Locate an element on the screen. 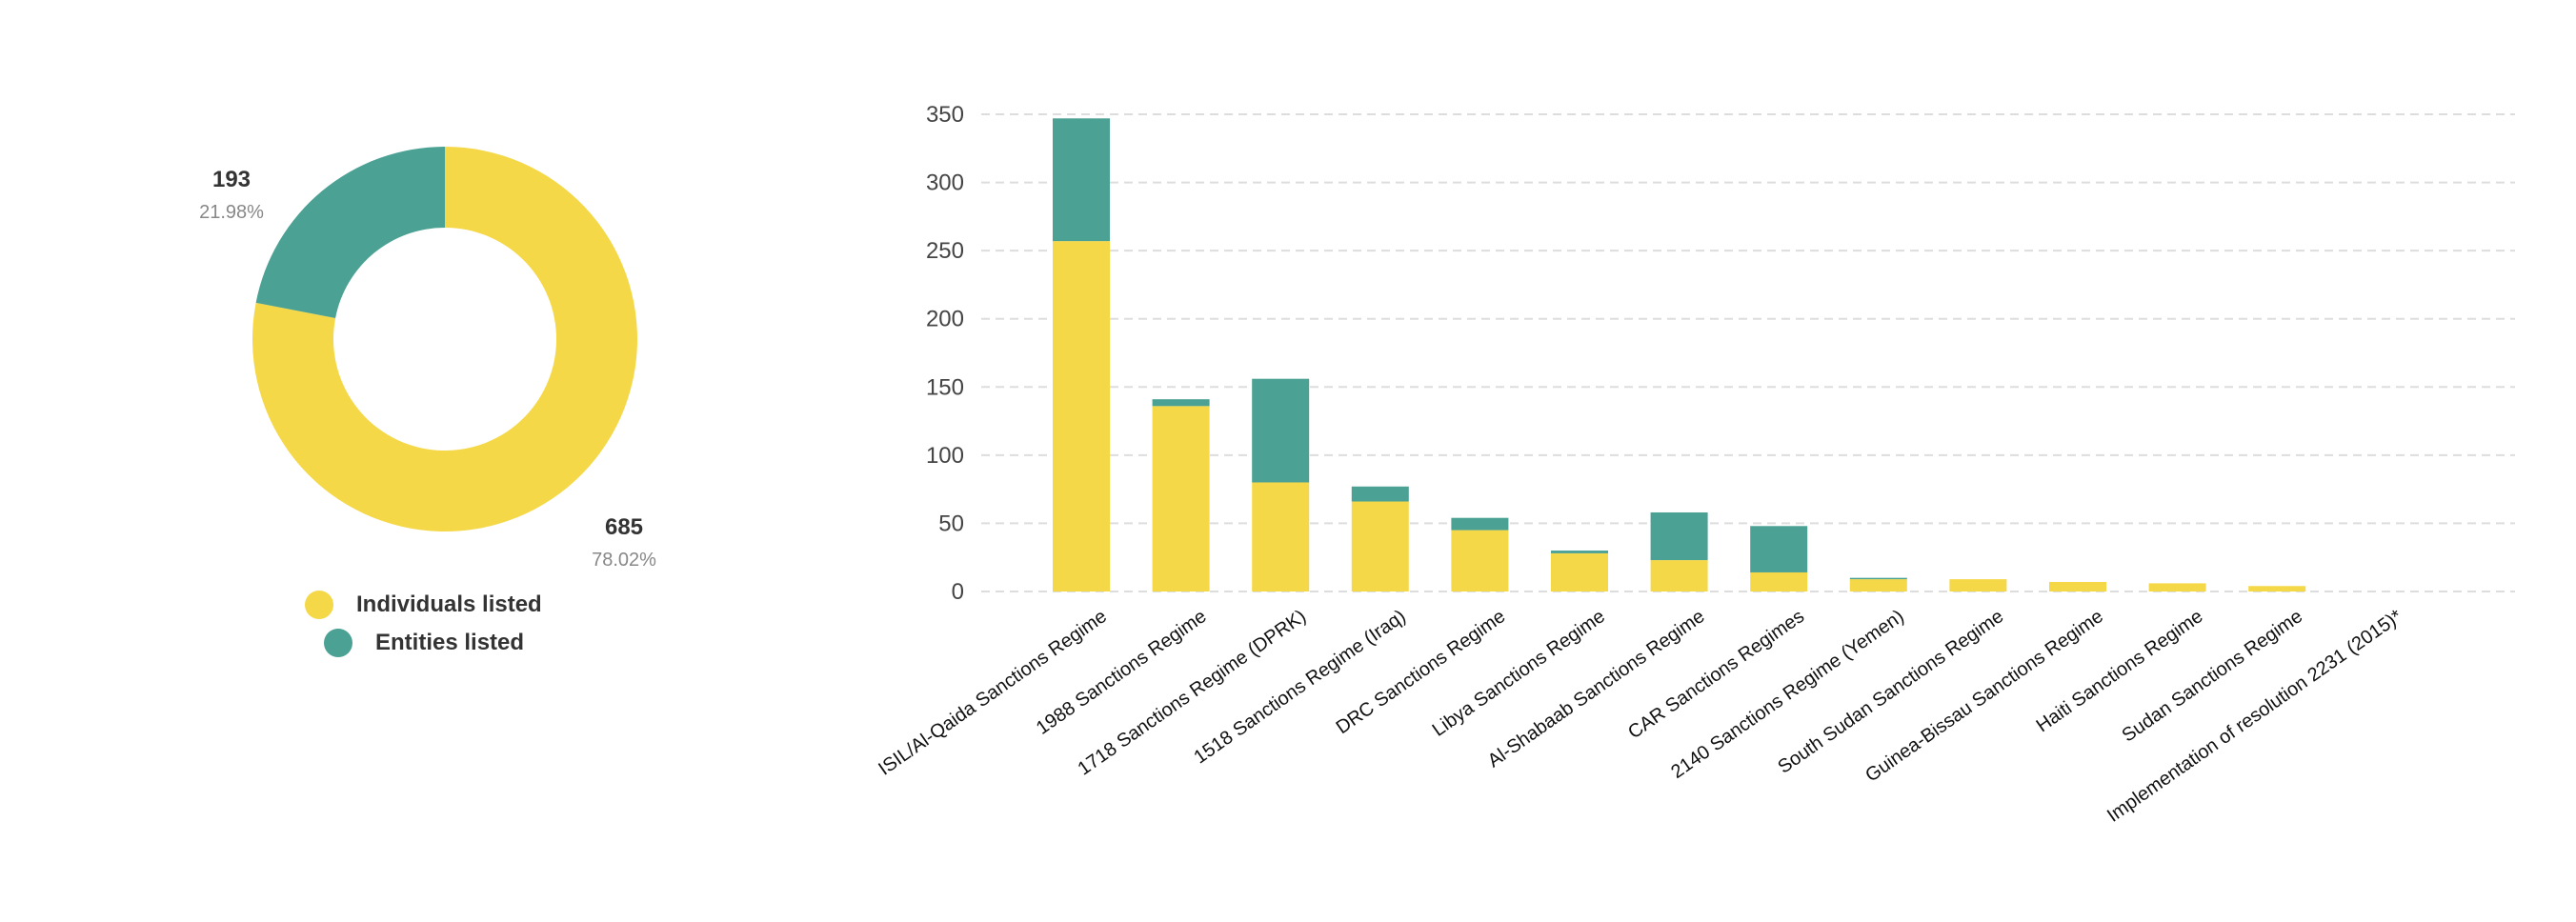 This screenshot has height=922, width=2576. legend-label-entities: Entities listed is located at coordinates (450, 642).